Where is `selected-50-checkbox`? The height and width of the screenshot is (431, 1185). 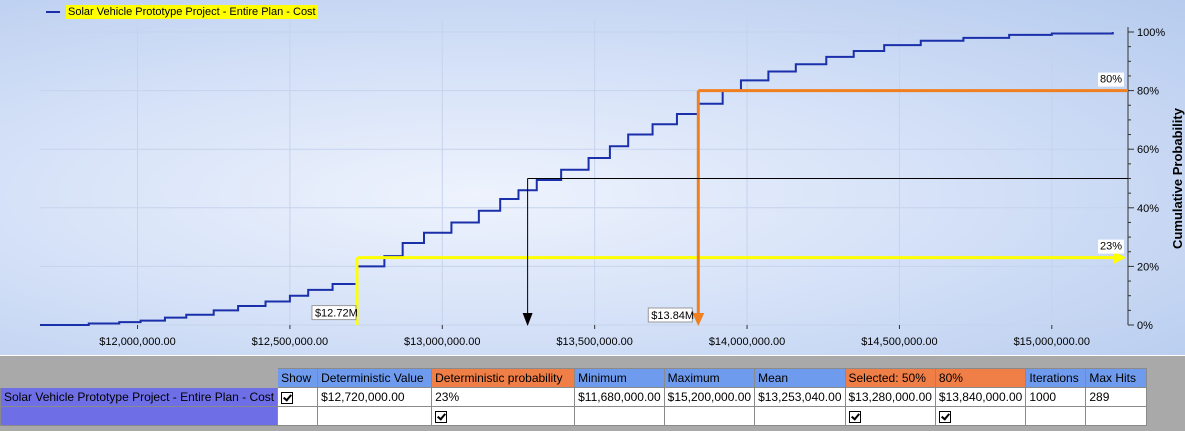 selected-50-checkbox is located at coordinates (854, 416).